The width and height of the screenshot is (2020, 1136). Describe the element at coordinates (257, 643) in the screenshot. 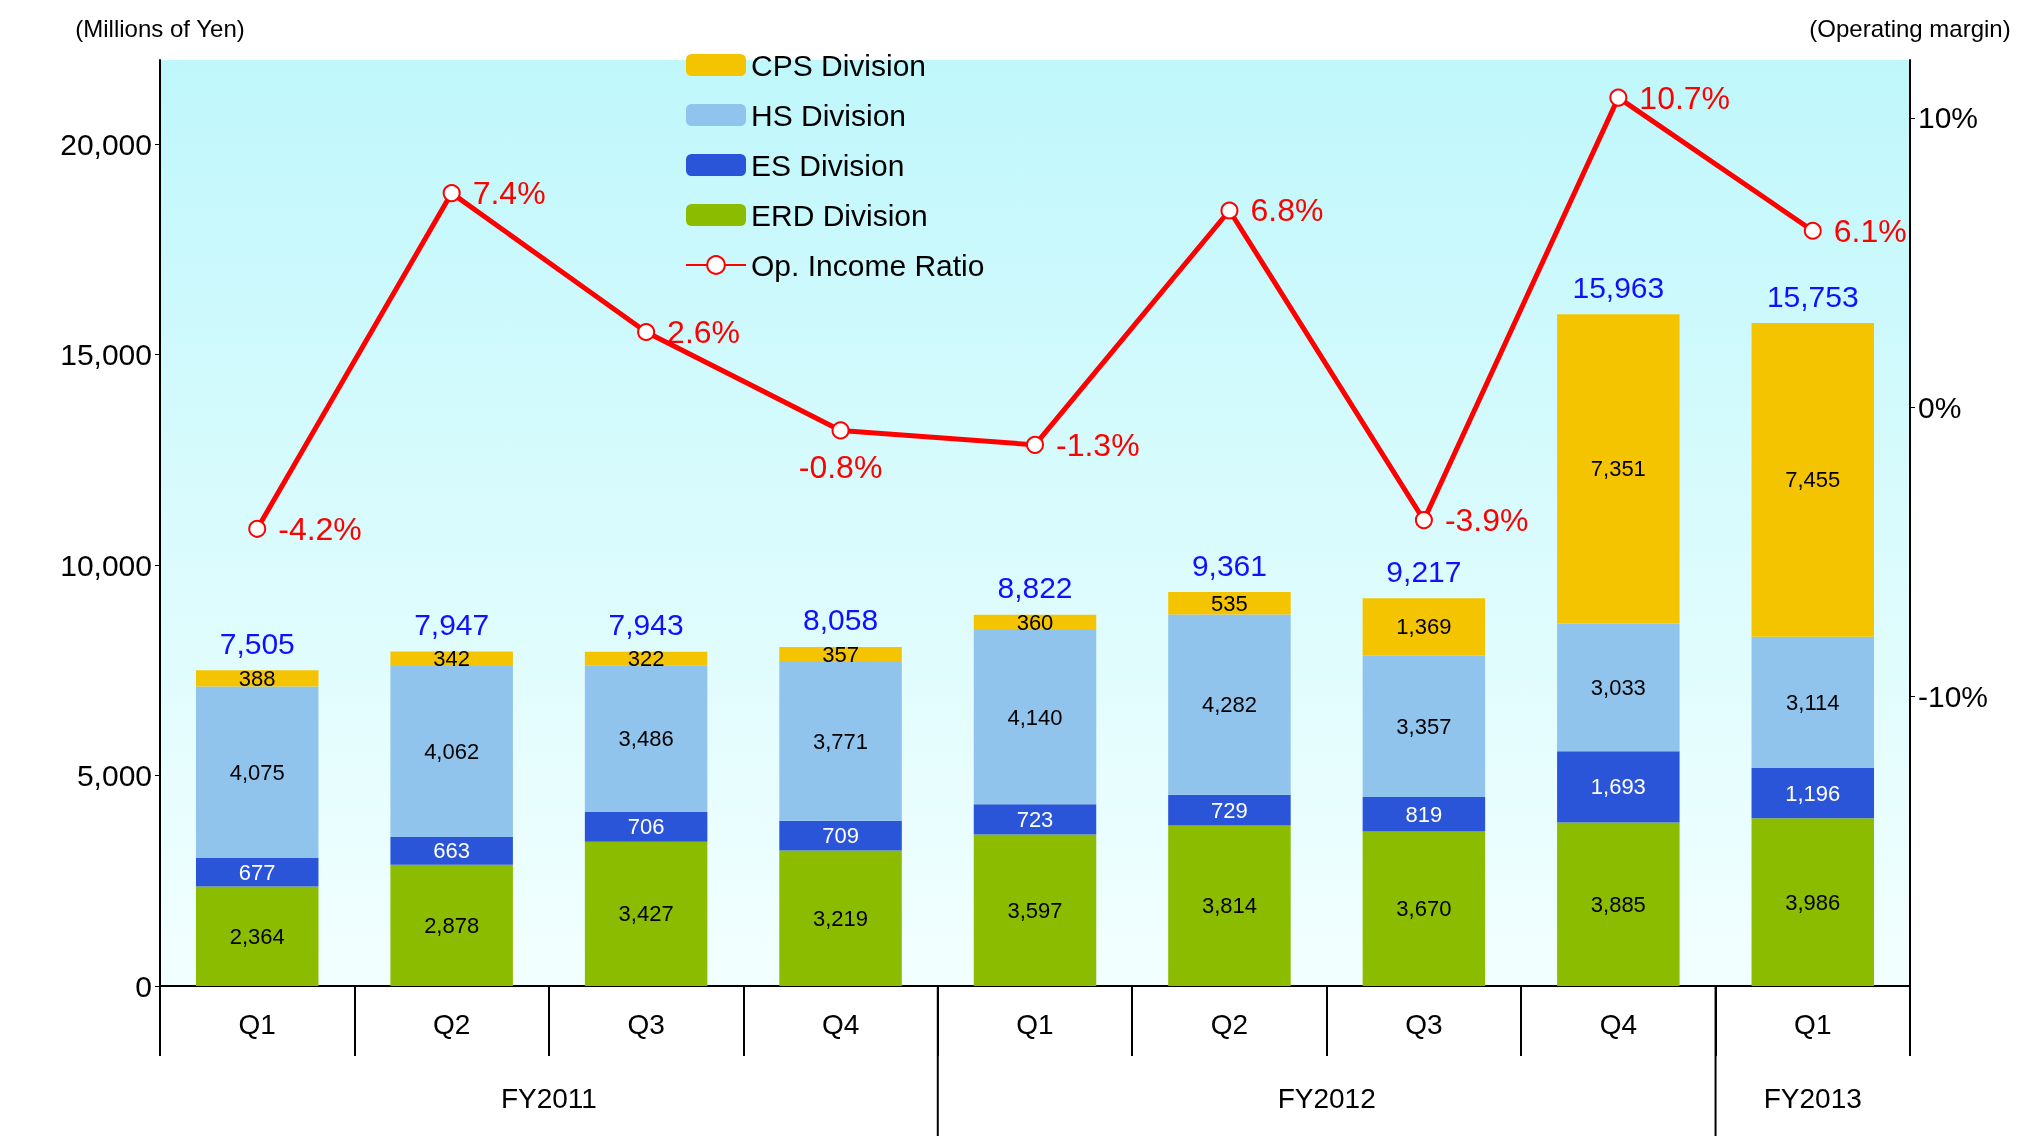

I see `total-label: 7,505` at that location.